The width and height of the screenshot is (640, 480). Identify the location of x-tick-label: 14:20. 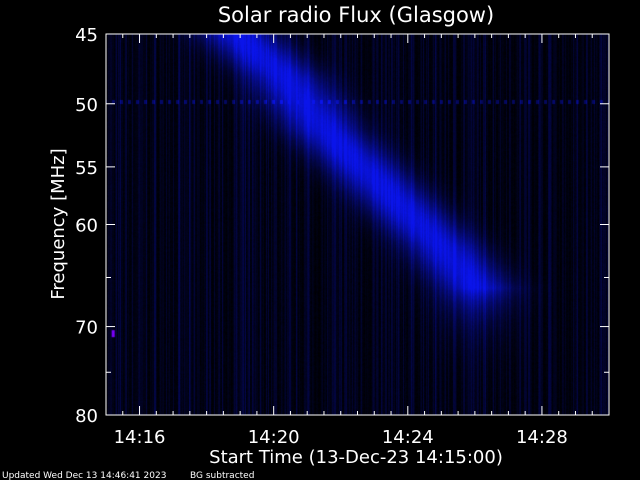
(274, 437).